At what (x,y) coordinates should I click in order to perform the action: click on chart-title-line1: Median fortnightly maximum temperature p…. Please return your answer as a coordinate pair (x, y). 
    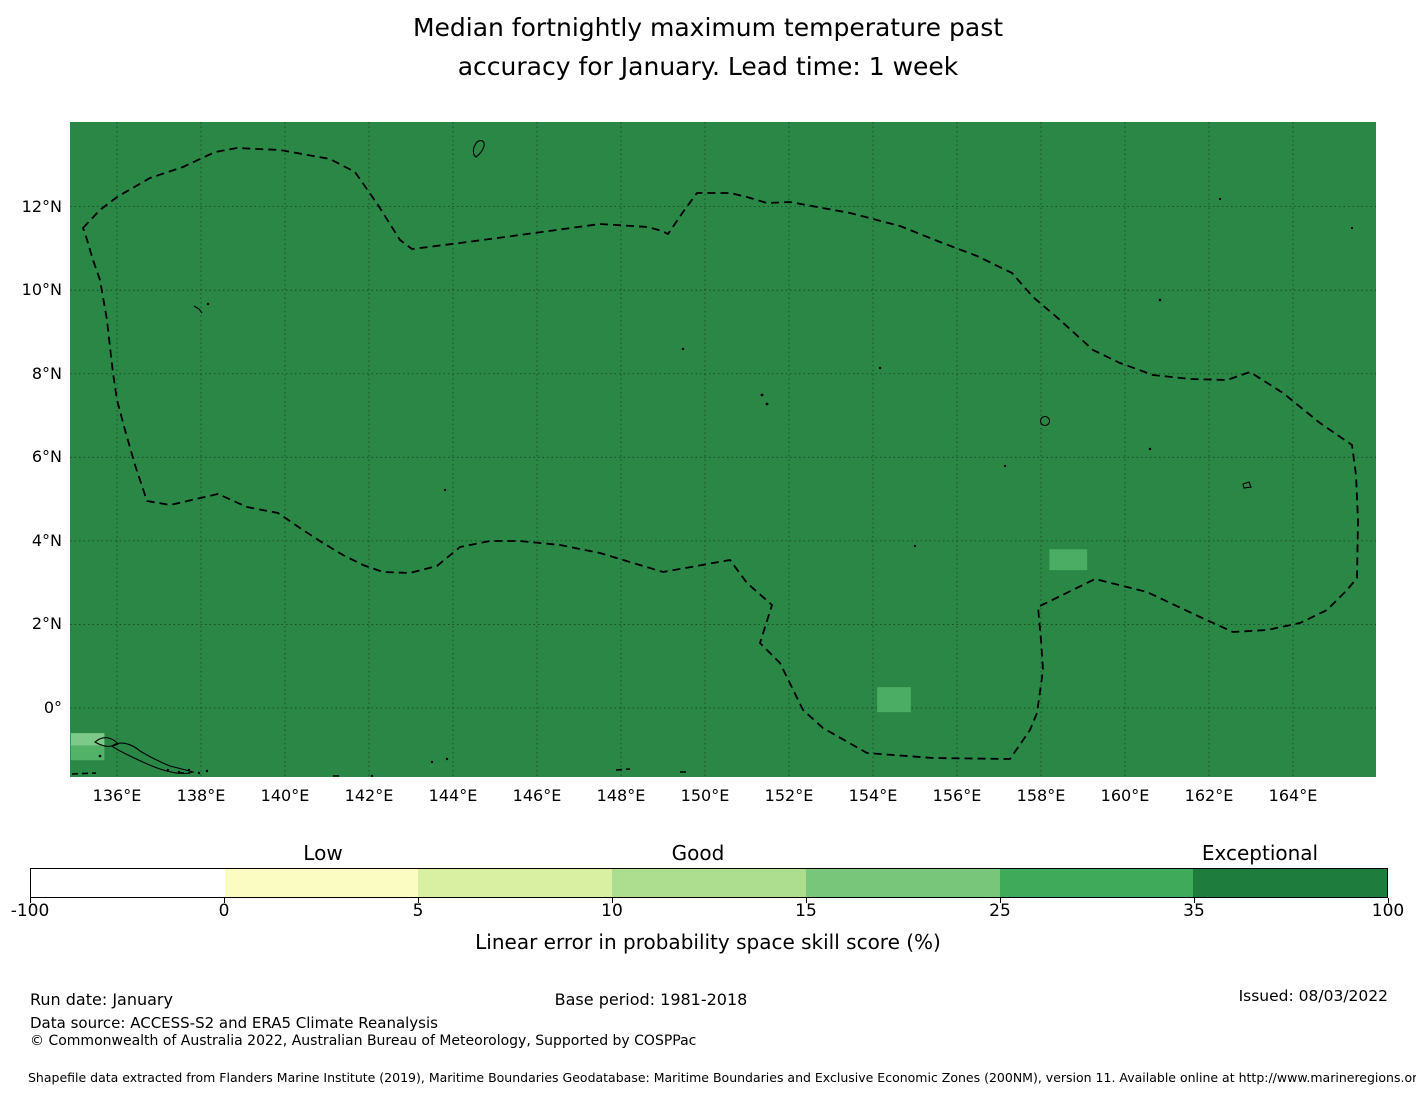
    Looking at the image, I should click on (708, 27).